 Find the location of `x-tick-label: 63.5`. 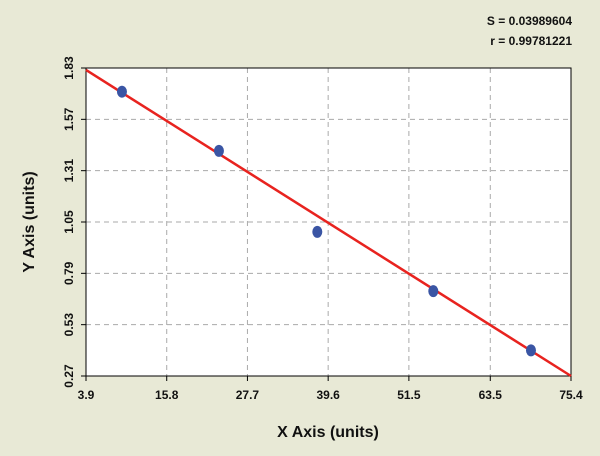

x-tick-label: 63.5 is located at coordinates (491, 395).